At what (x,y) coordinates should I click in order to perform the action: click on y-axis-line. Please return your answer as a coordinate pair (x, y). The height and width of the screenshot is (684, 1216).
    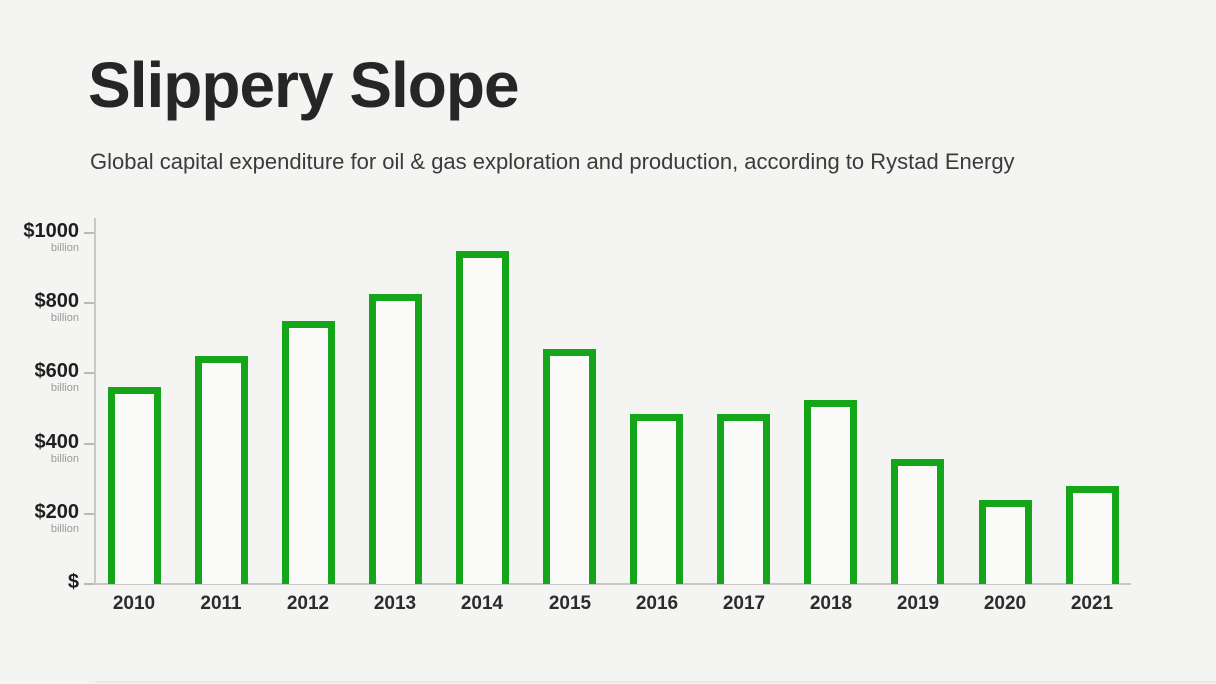
    Looking at the image, I should click on (95, 401).